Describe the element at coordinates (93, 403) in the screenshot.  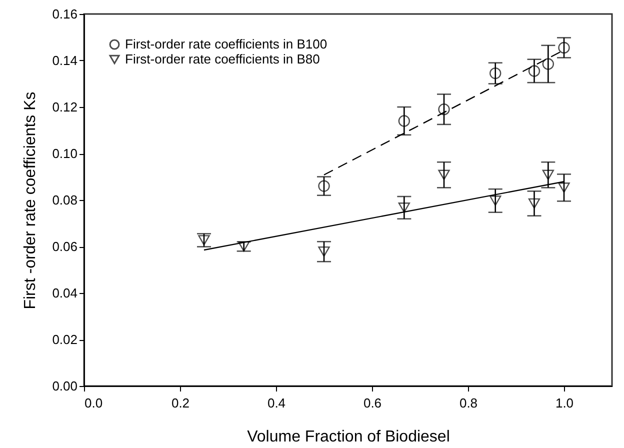
I see `x-tick-label: 0.0` at that location.